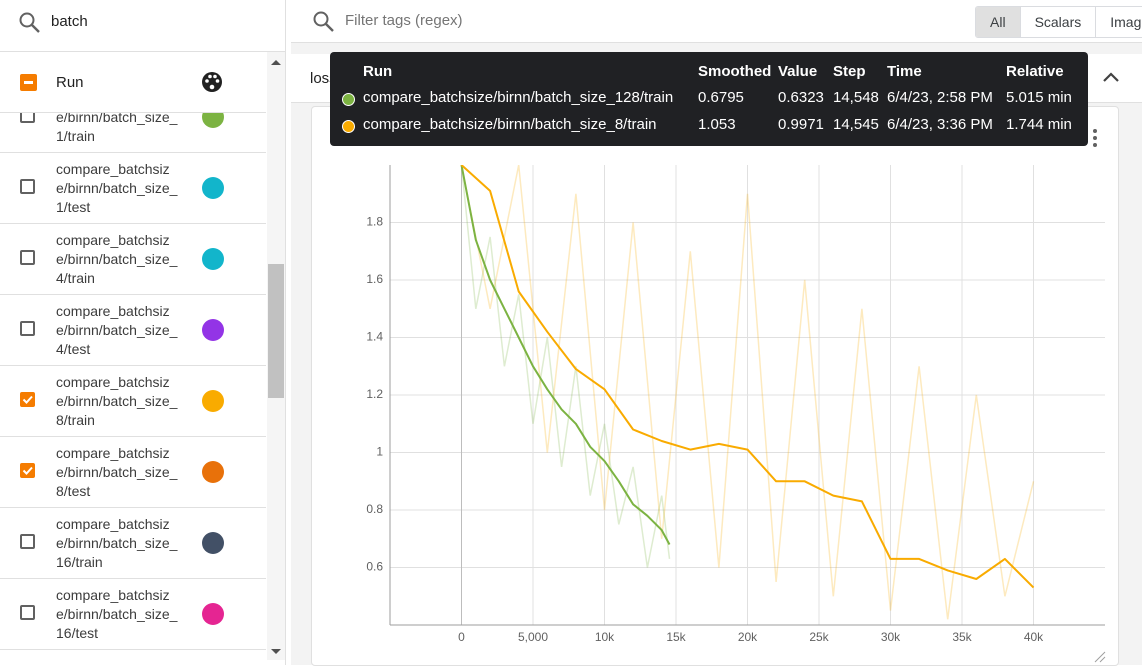 The height and width of the screenshot is (666, 1142). Describe the element at coordinates (379, 452) in the screenshot. I see `y-tick-label: 1` at that location.